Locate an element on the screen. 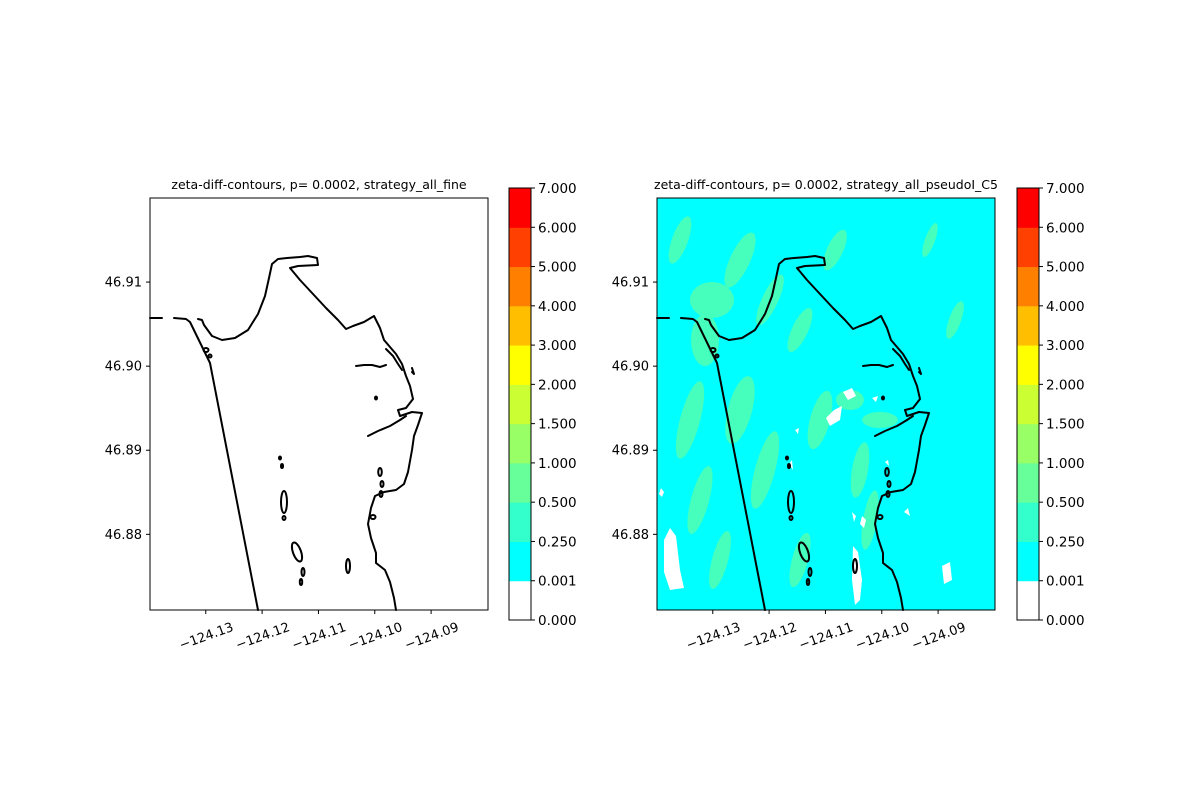 The image size is (1200, 800). panel-2-field is located at coordinates (826, 404).